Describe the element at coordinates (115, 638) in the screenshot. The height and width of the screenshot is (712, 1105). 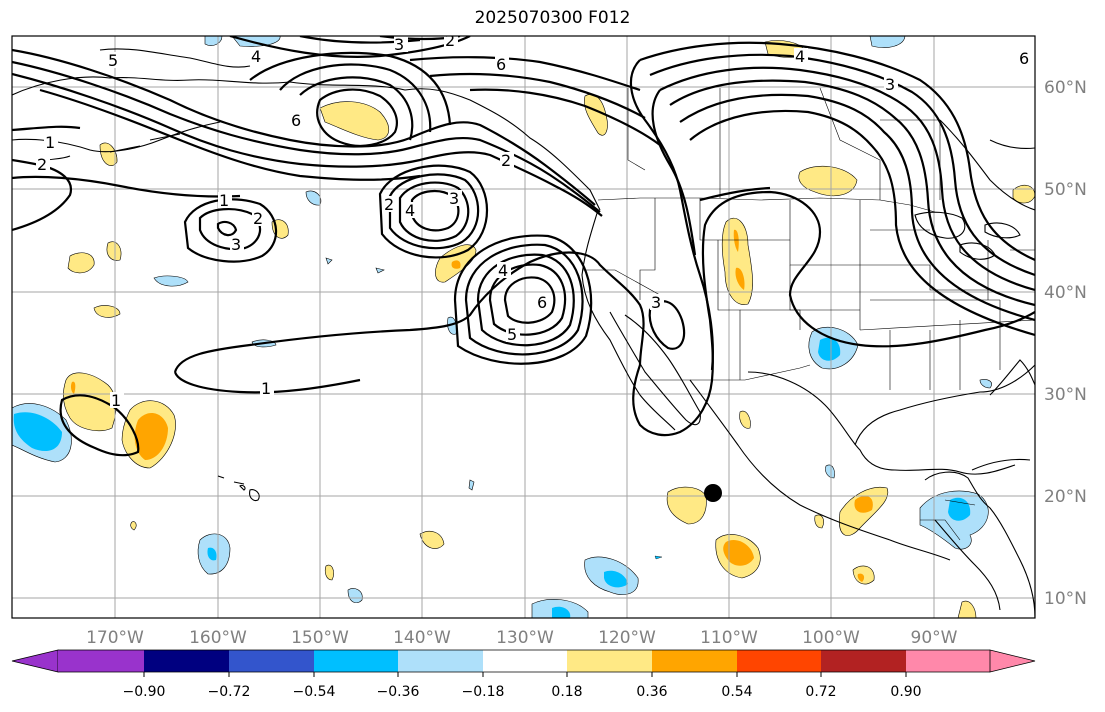
I see `lon-label: 170°W` at that location.